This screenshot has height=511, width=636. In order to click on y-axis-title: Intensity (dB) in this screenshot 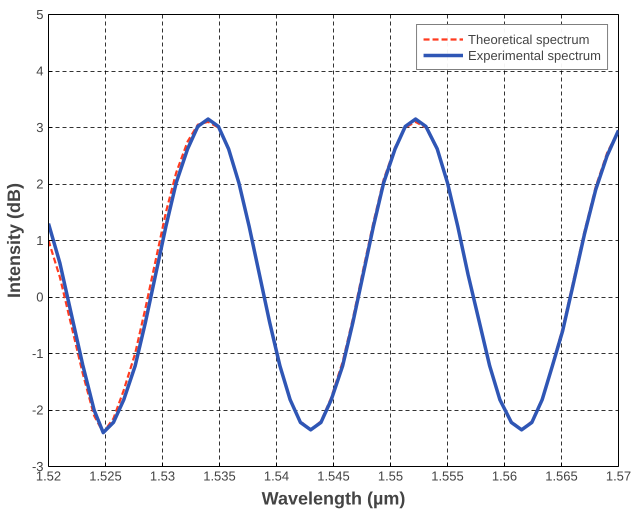, I will do `click(14, 240)`.